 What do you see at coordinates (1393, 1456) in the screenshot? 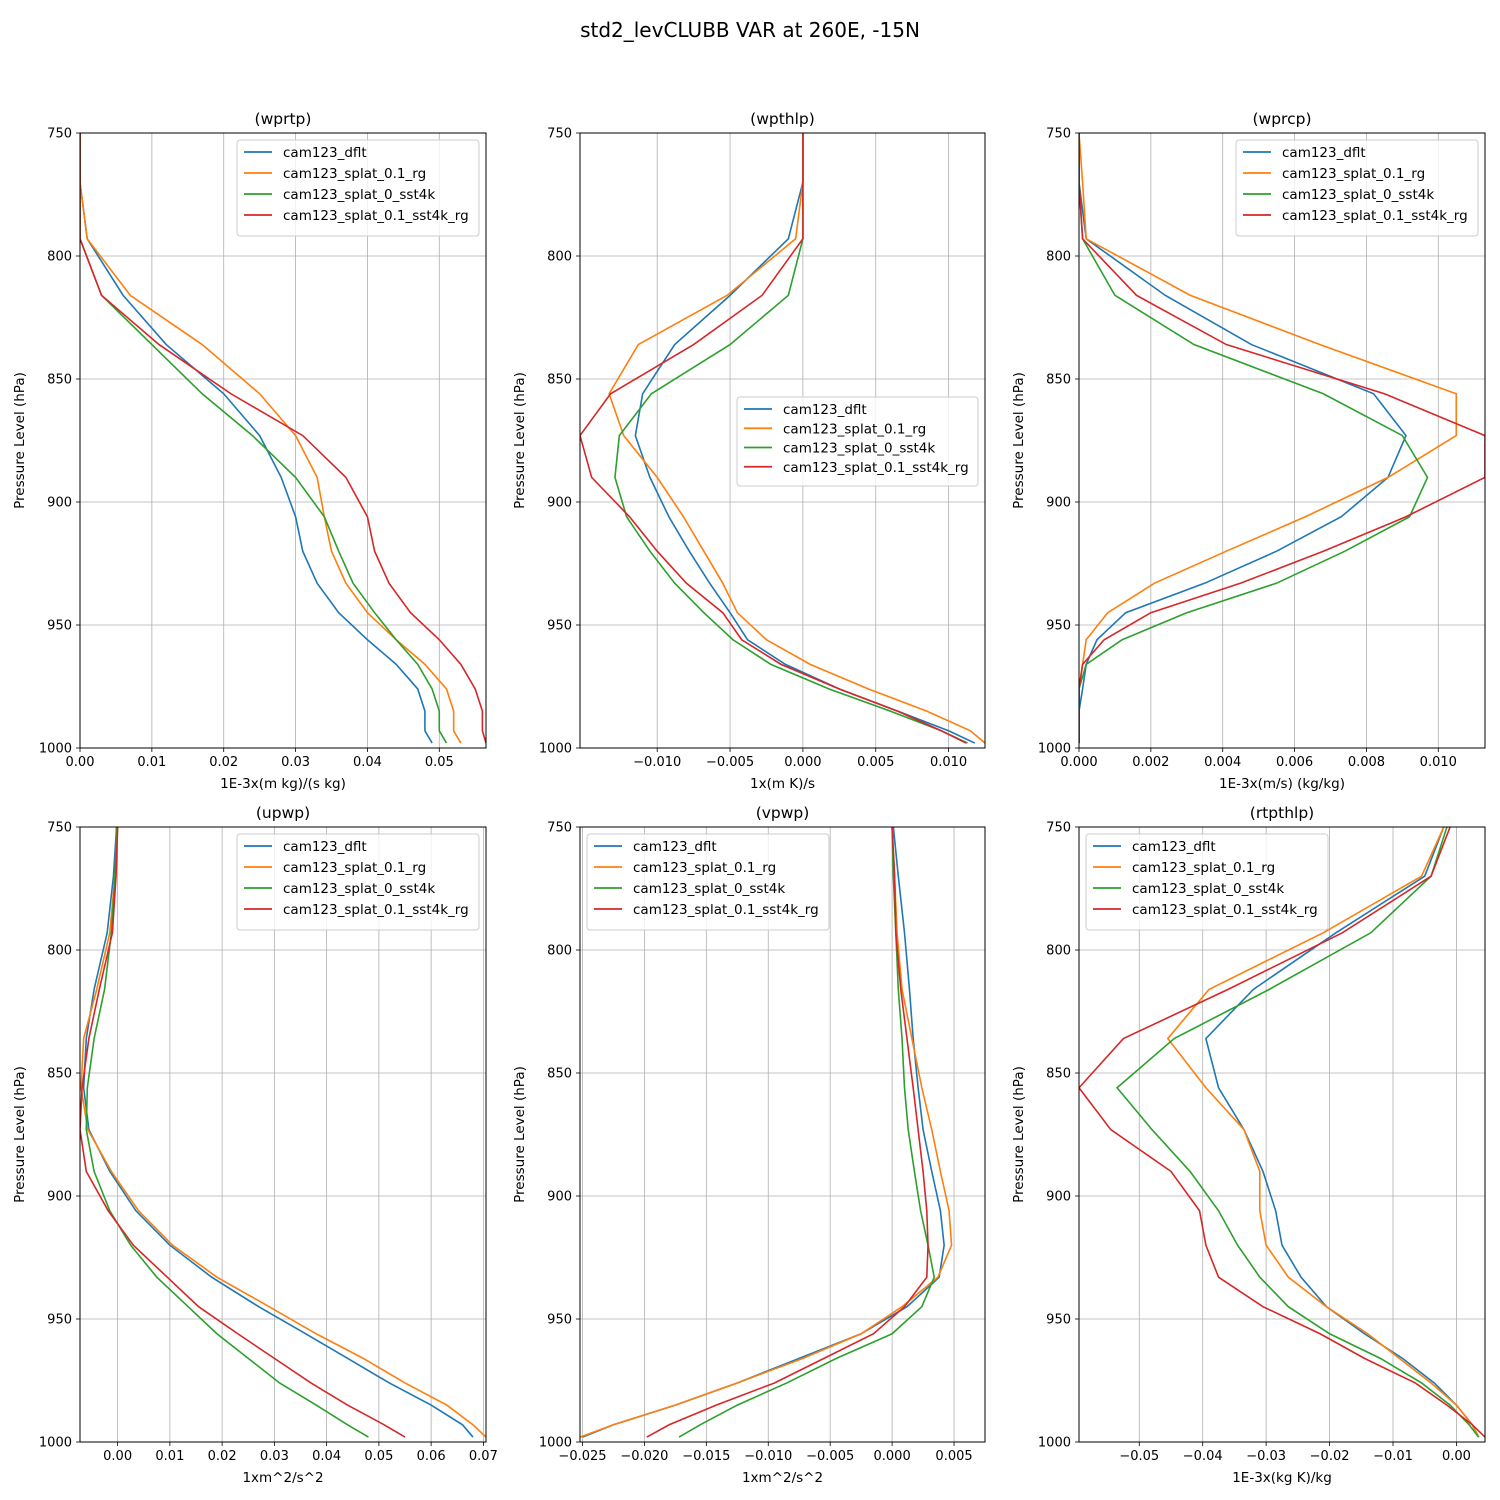
I see `x-tick-label: −0.01` at bounding box center [1393, 1456].